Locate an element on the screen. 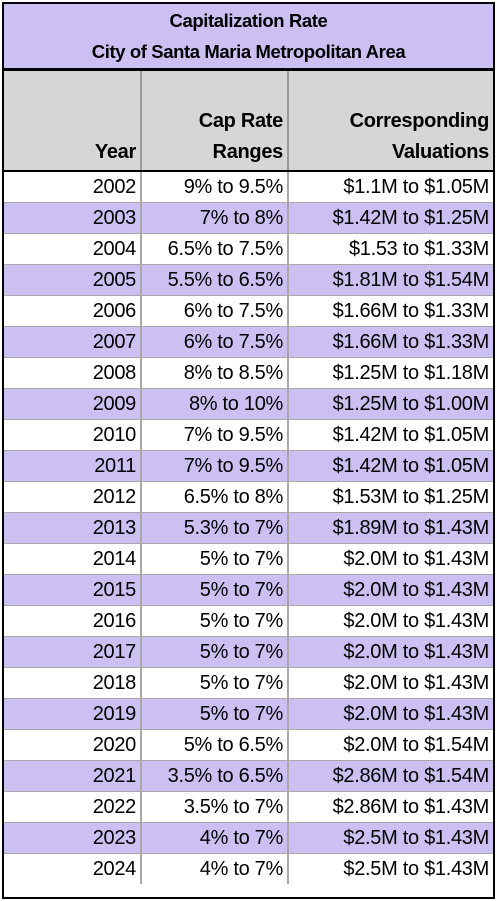  cap-rate-cell: 6.5% to 7.5% is located at coordinates (215, 249).